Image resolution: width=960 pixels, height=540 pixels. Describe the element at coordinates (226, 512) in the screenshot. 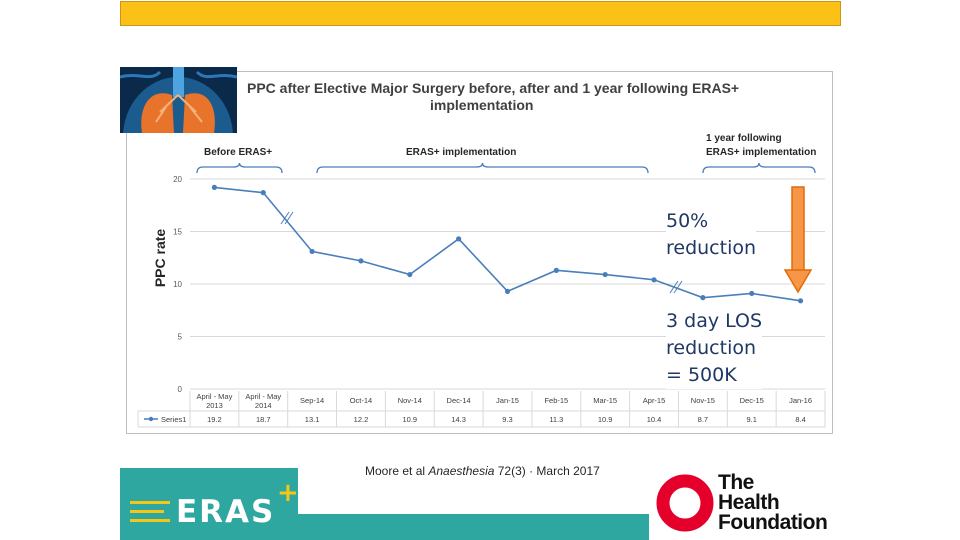

I see `eras-logo-text: ERAS` at that location.